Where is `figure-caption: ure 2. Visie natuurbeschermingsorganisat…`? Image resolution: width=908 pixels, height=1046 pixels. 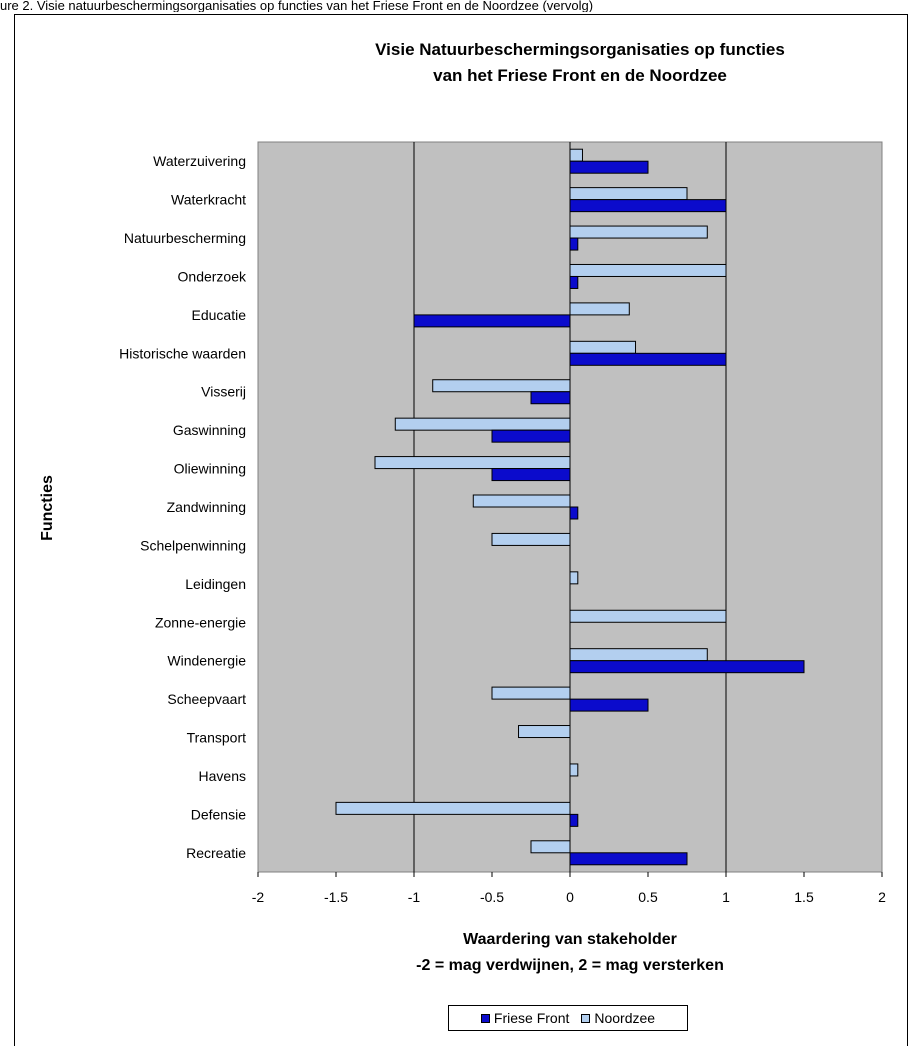 figure-caption: ure 2. Visie natuurbeschermingsorganisat… is located at coordinates (297, 6).